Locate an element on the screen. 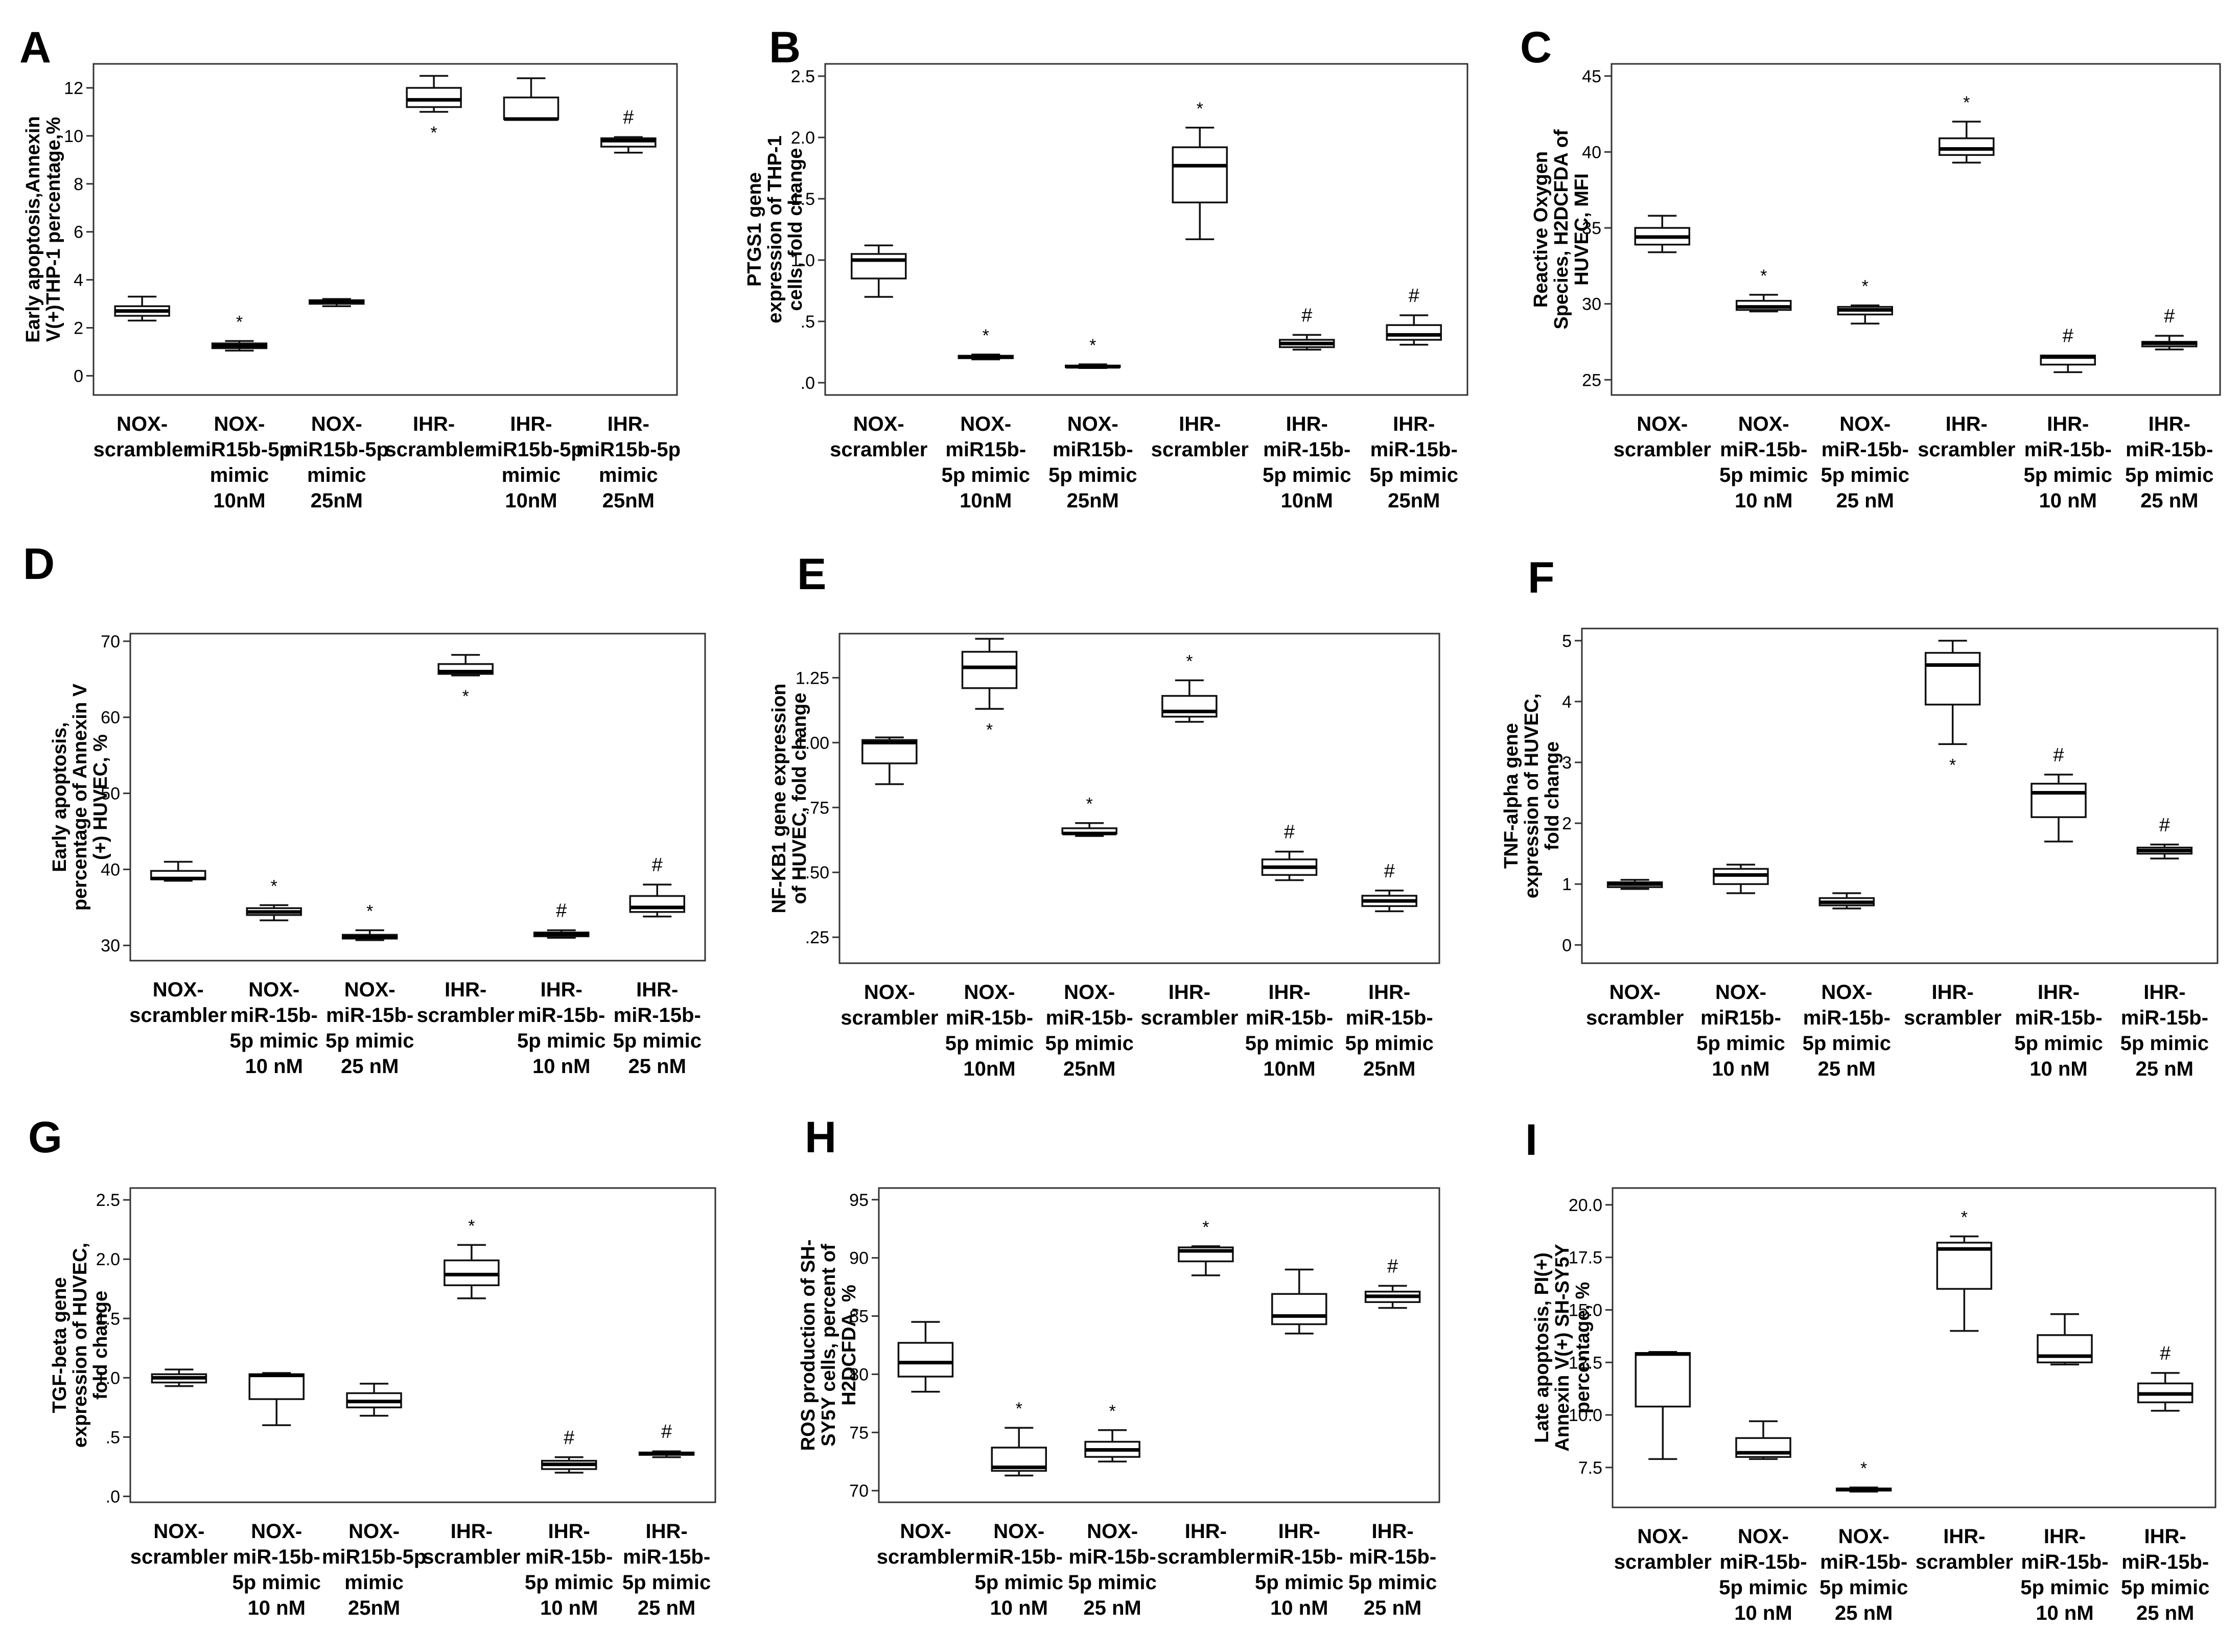 The height and width of the screenshot is (1652, 2240). category-label: IHR-miR-15b-5p mimic 25 nM is located at coordinates (2169, 463).